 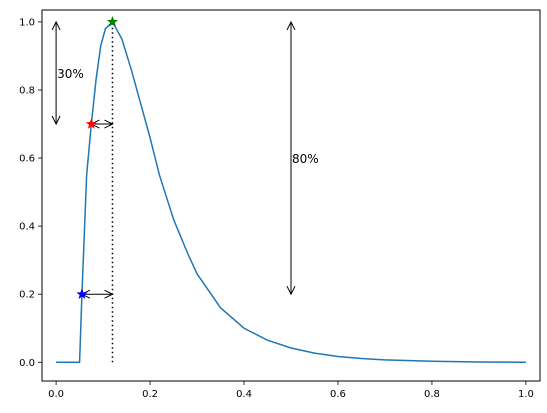 I want to click on y-tick-label: 0.0, so click(x=27, y=363).